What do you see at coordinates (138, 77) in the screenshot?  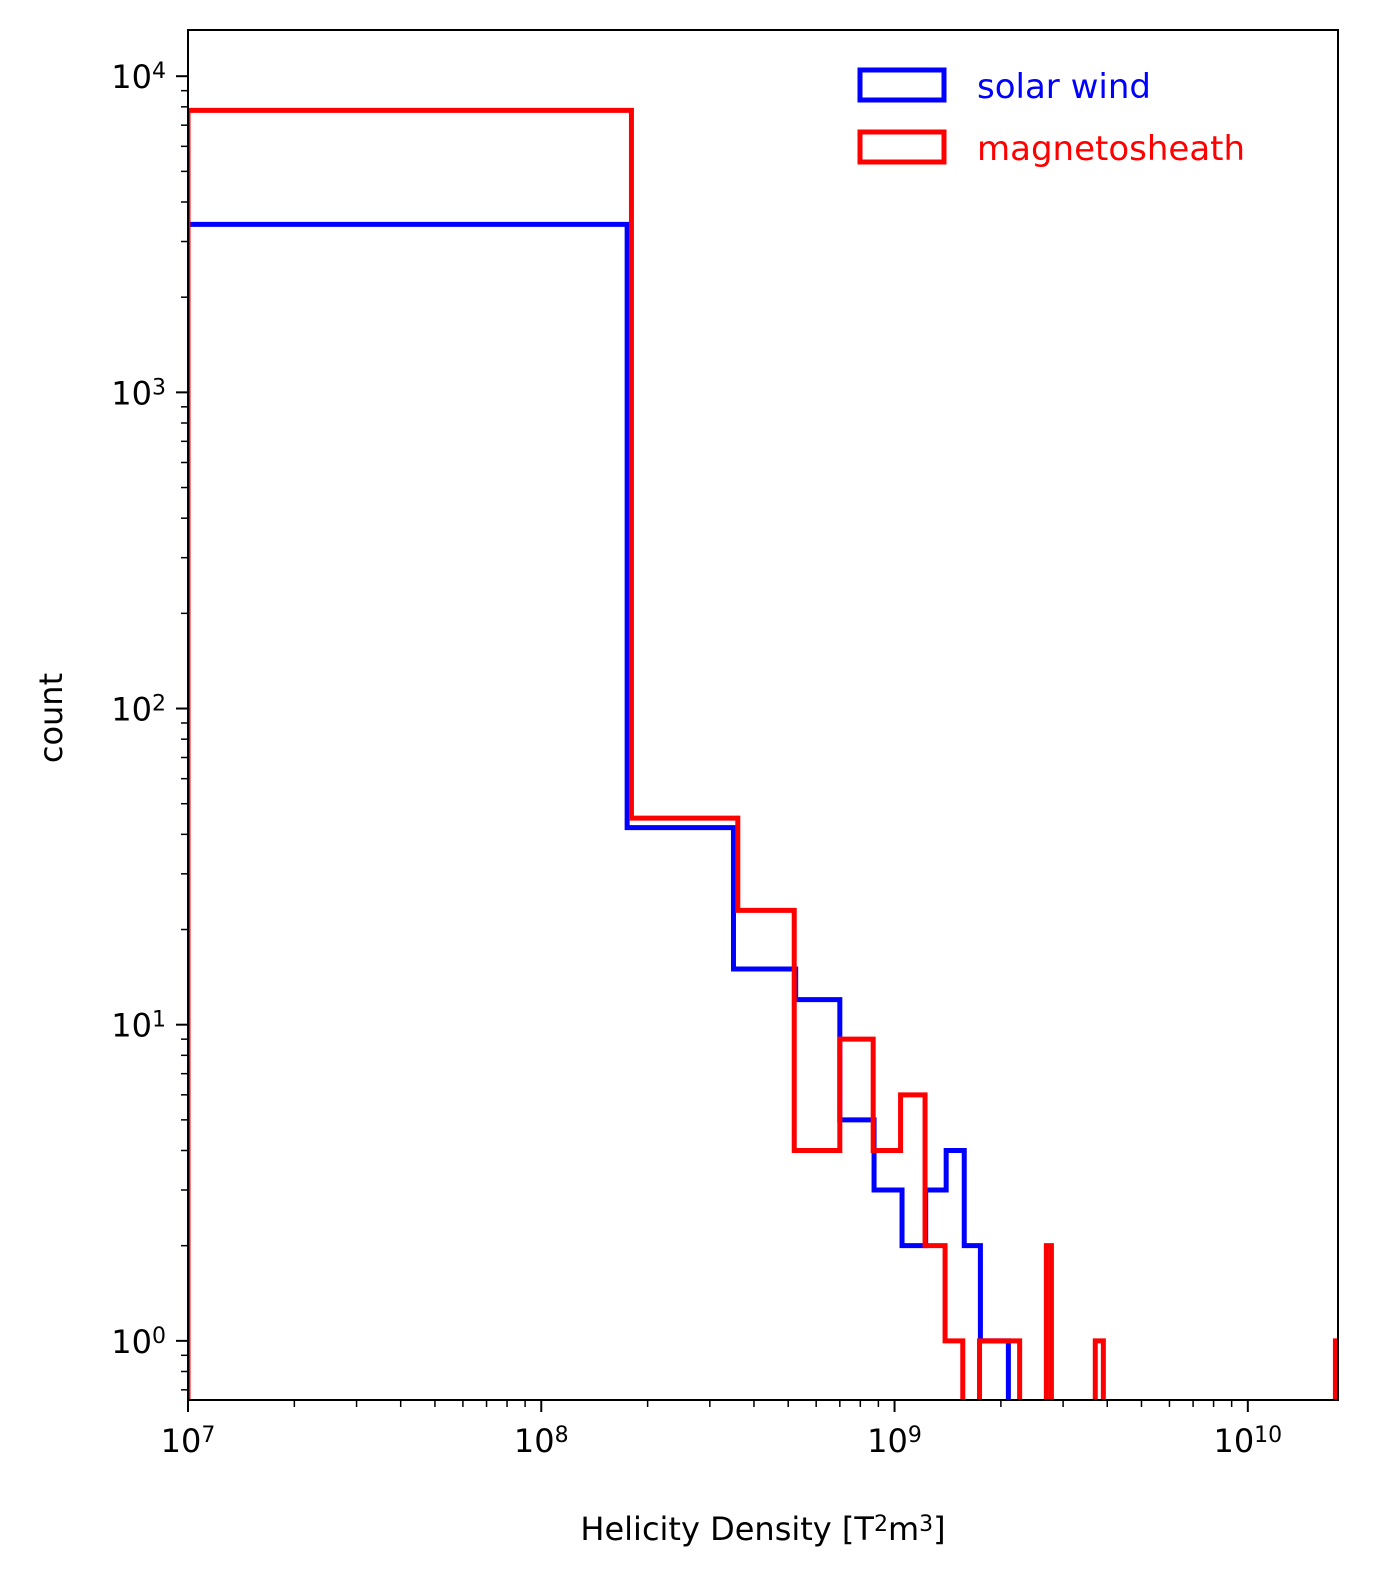 I see `tick-label: 104` at bounding box center [138, 77].